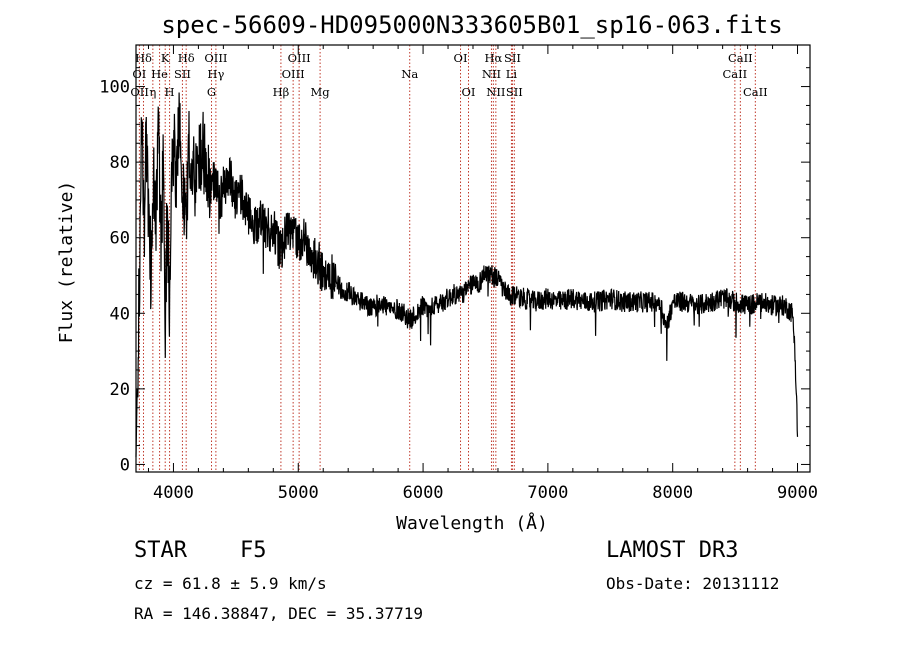 Image resolution: width=900 pixels, height=649 pixels. What do you see at coordinates (278, 613) in the screenshot?
I see `coordinates: RA = 146.38847, DEC = 35.37719` at bounding box center [278, 613].